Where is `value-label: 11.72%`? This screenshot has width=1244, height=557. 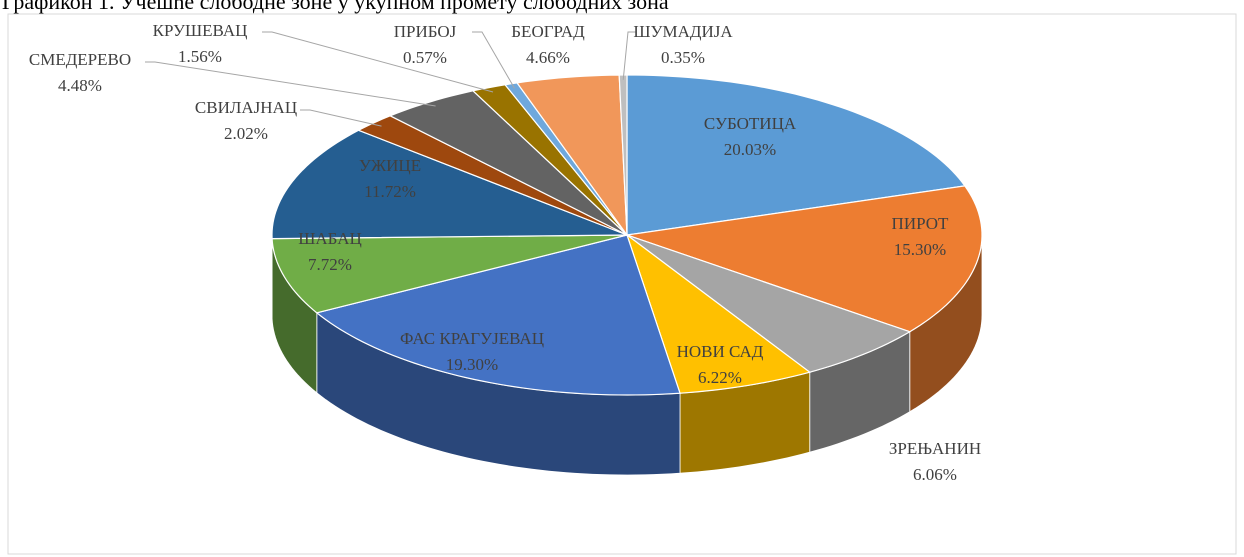 value-label: 11.72% is located at coordinates (390, 191).